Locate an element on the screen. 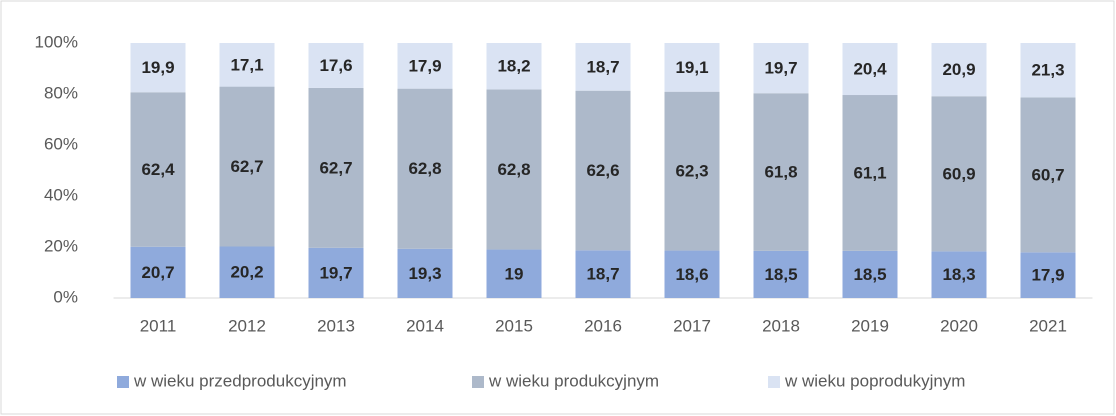  y-tick-label: 80% is located at coordinates (61, 92).